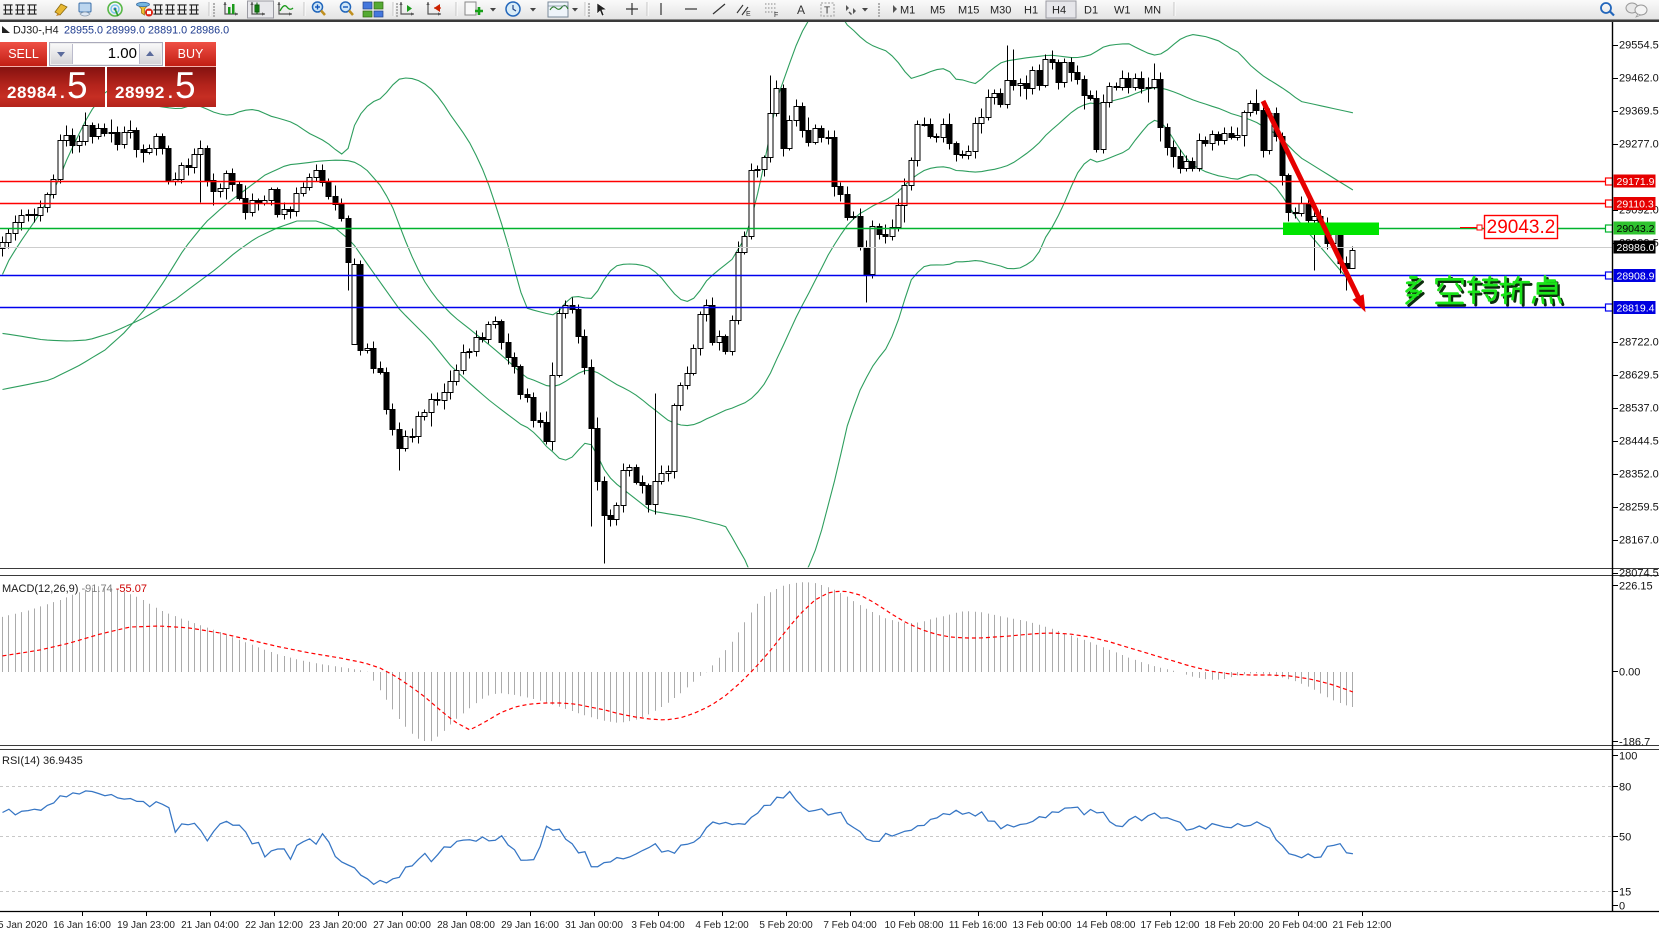  I want to click on svg-text: 28537.0, so click(1639, 409).